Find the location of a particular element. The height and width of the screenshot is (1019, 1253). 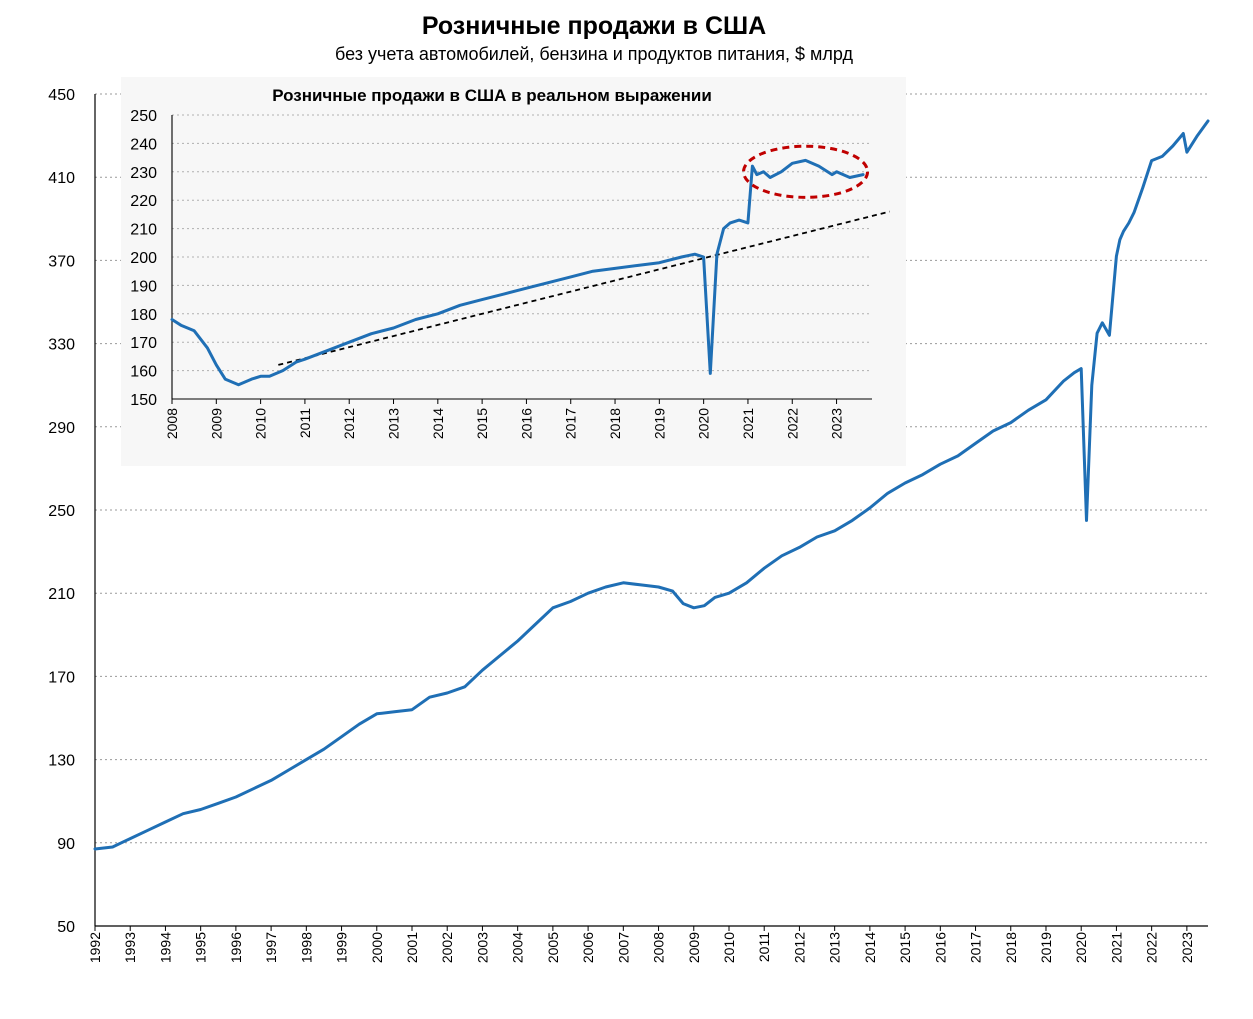

main-x-tick-label: 2019 is located at coordinates (1046, 947).